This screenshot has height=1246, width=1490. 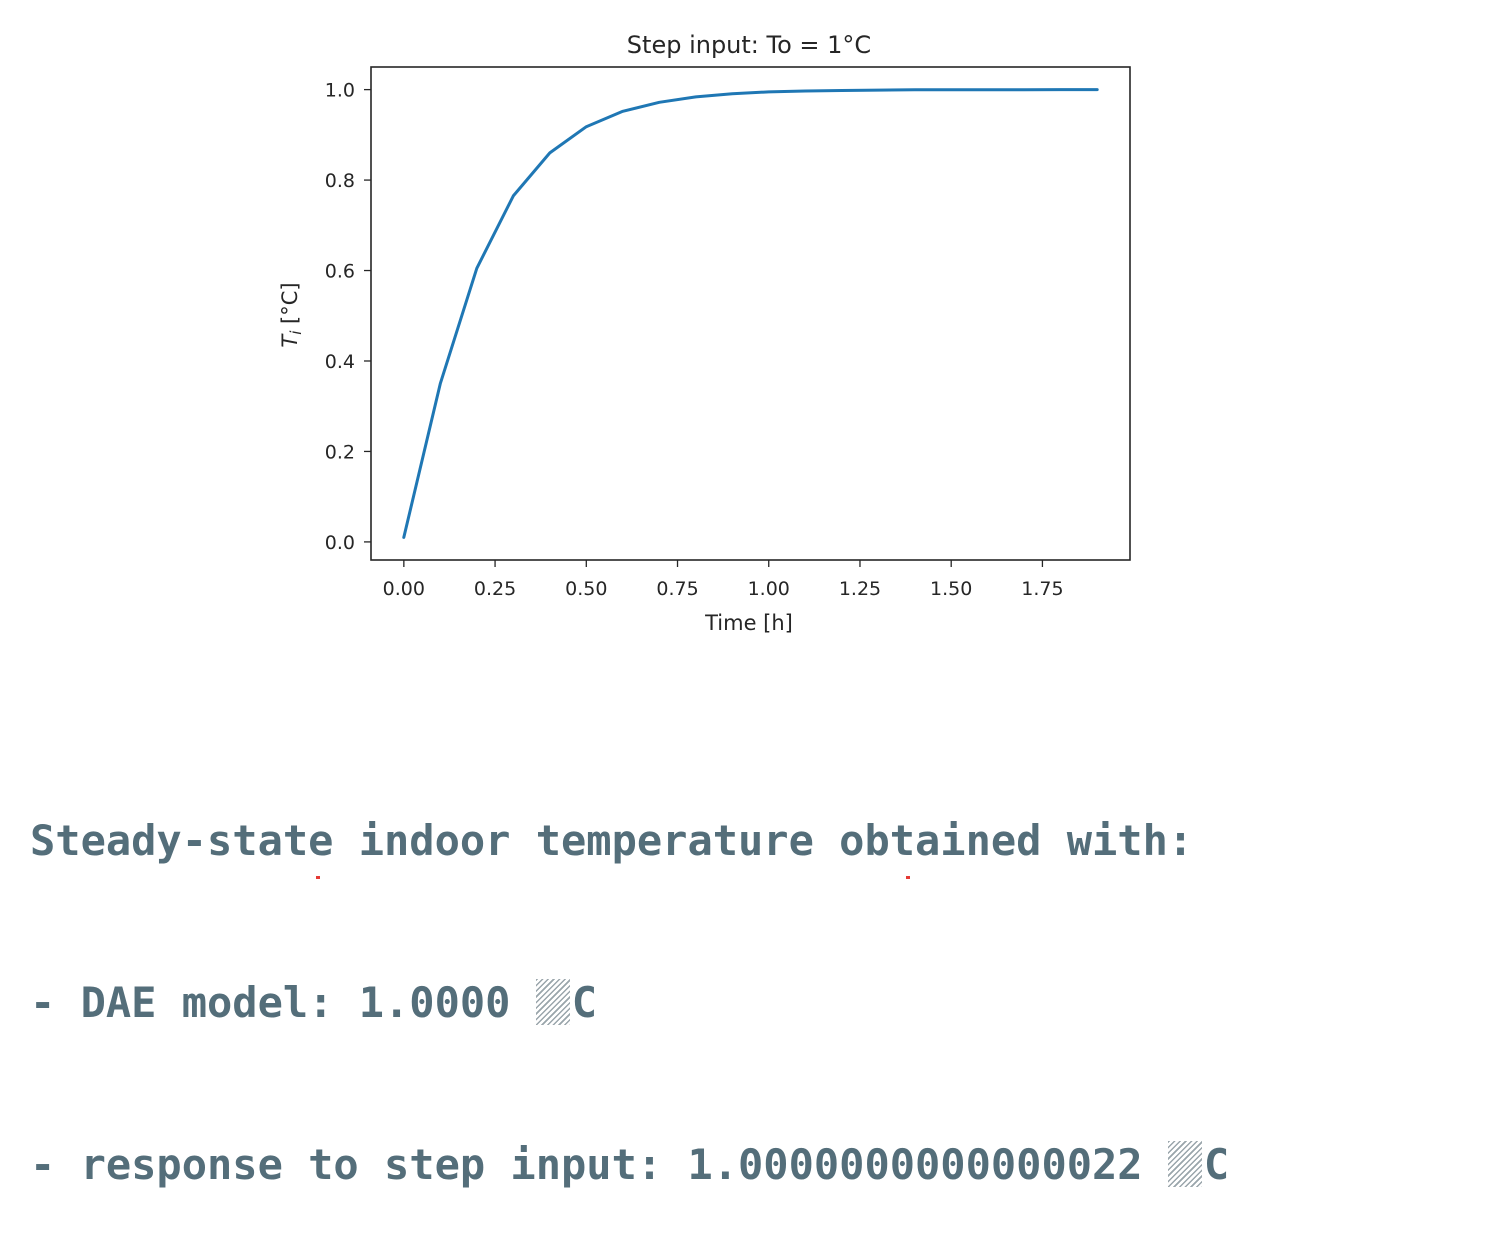 What do you see at coordinates (340, 272) in the screenshot?
I see `y-tick-label: 0.6` at bounding box center [340, 272].